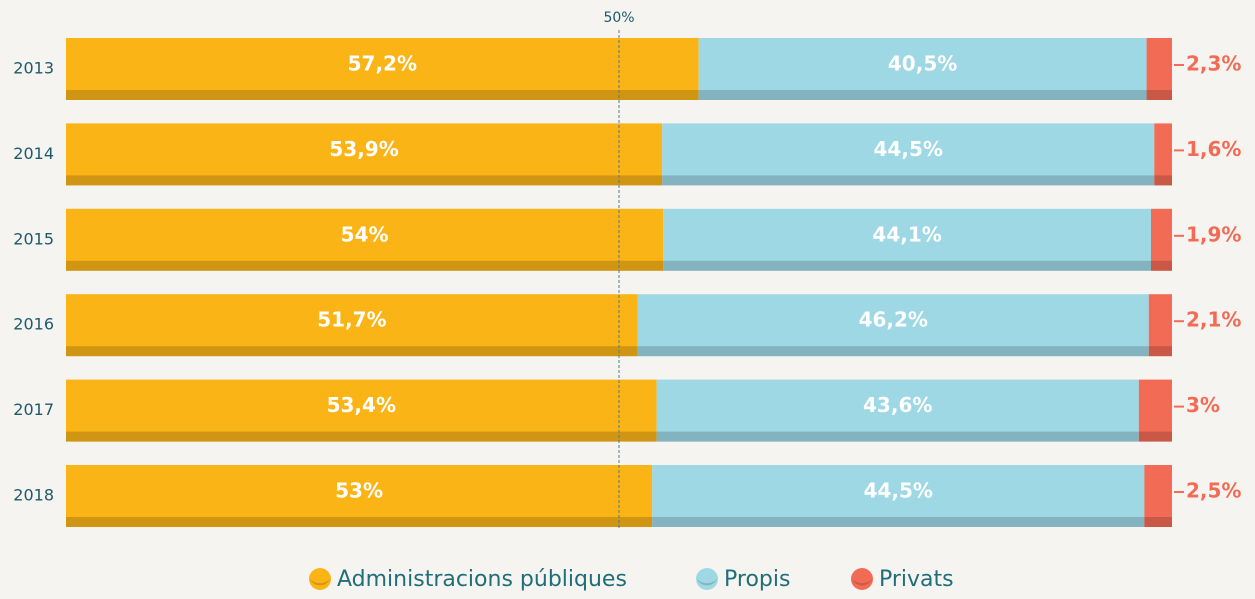 The width and height of the screenshot is (1255, 599). What do you see at coordinates (916, 579) in the screenshot?
I see `legend-label: Privats` at bounding box center [916, 579].